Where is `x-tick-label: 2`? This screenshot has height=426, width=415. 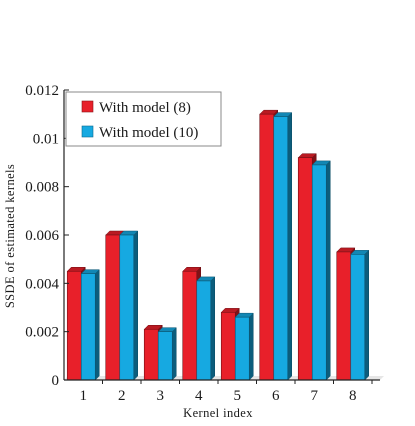 x-tick-label: 2 is located at coordinates (122, 396).